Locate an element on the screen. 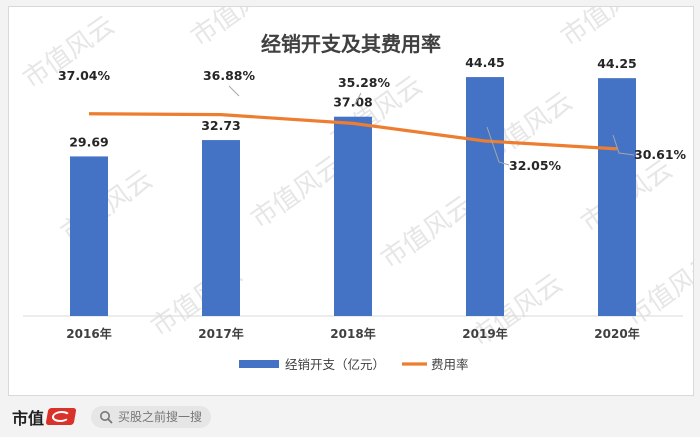 This screenshot has width=700, height=437. brand-name: 市值 is located at coordinates (28, 418).